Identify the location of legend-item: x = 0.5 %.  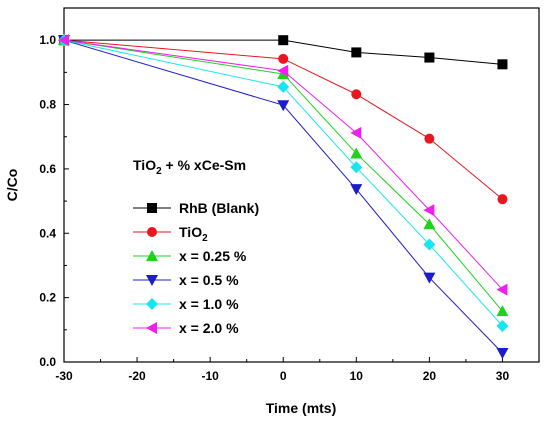
(186, 280).